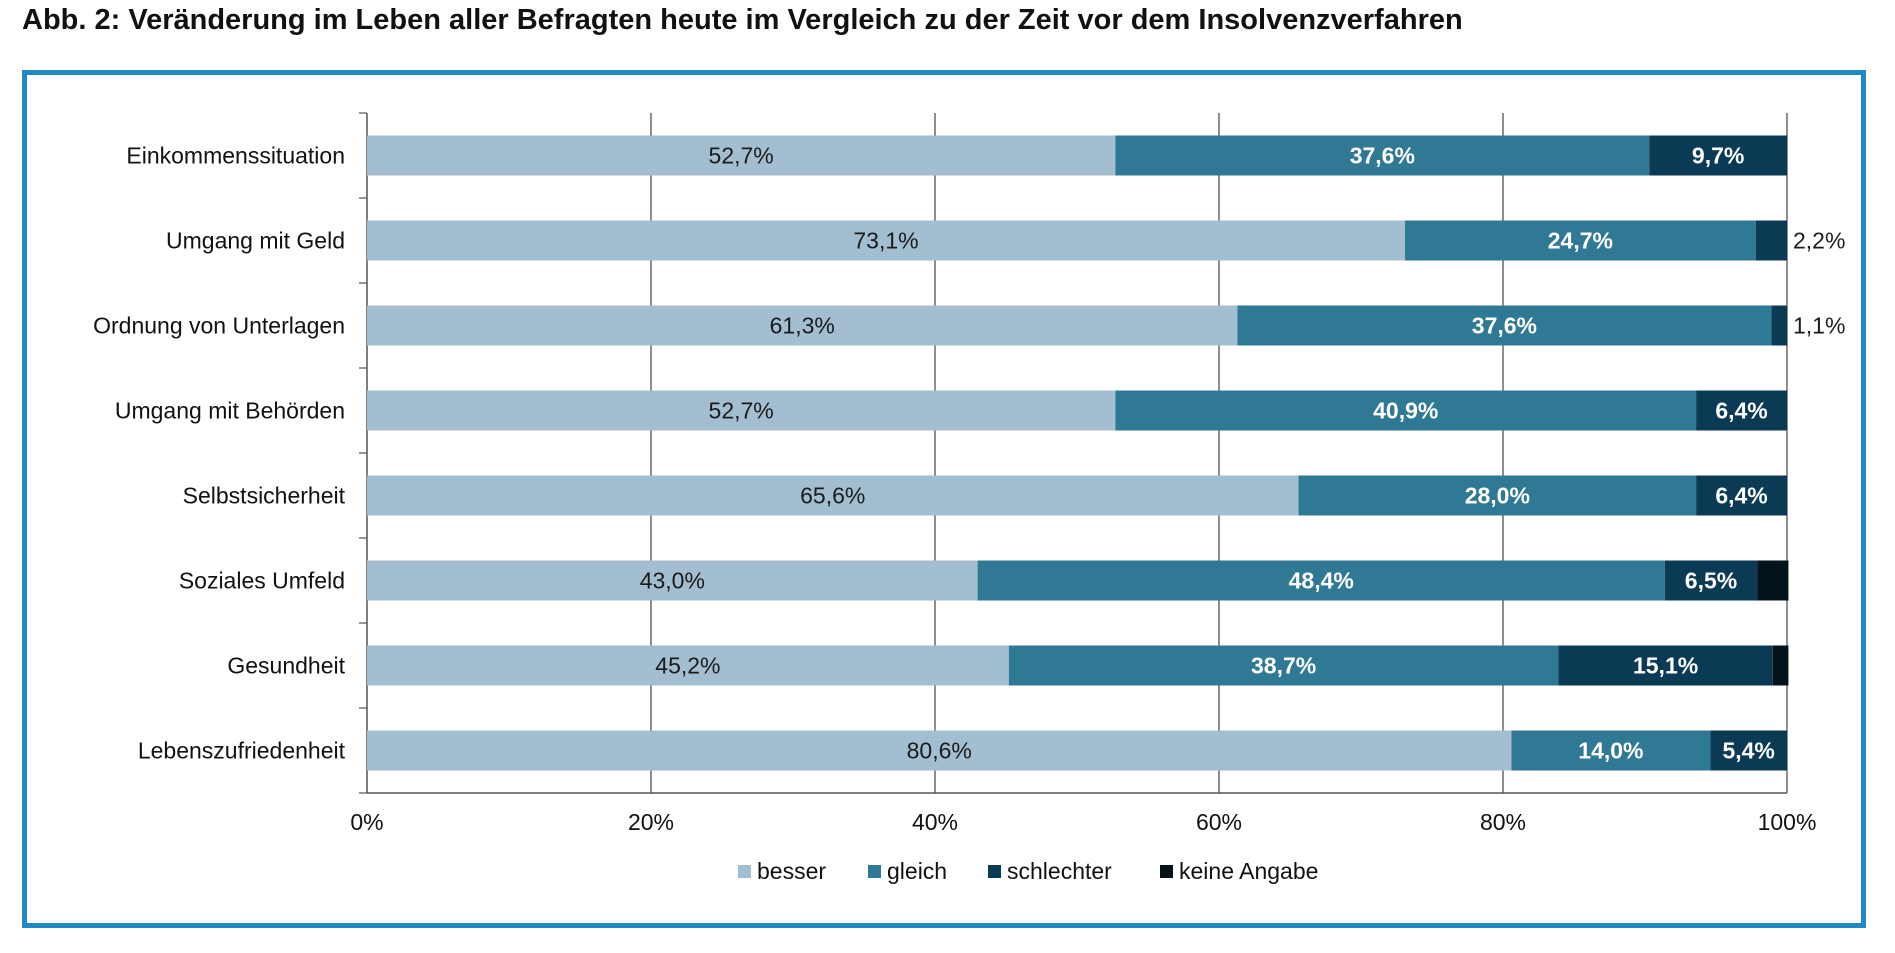 This screenshot has height=953, width=1895. I want to click on x-tick-label: 100%, so click(1787, 822).